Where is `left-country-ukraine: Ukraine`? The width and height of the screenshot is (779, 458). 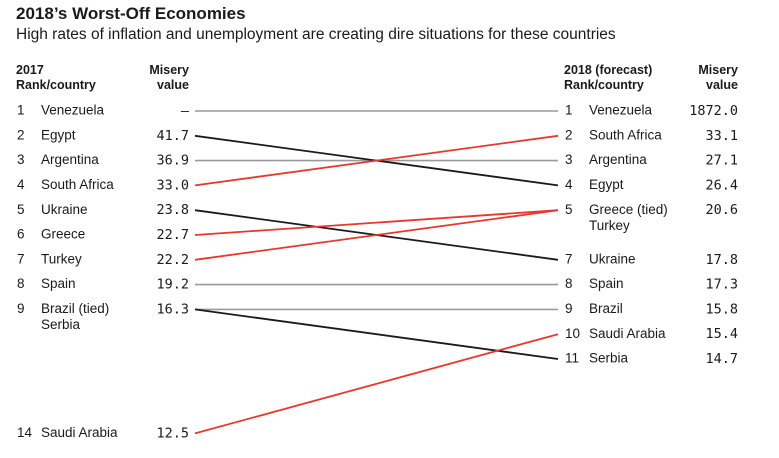 left-country-ukraine: Ukraine is located at coordinates (64, 209).